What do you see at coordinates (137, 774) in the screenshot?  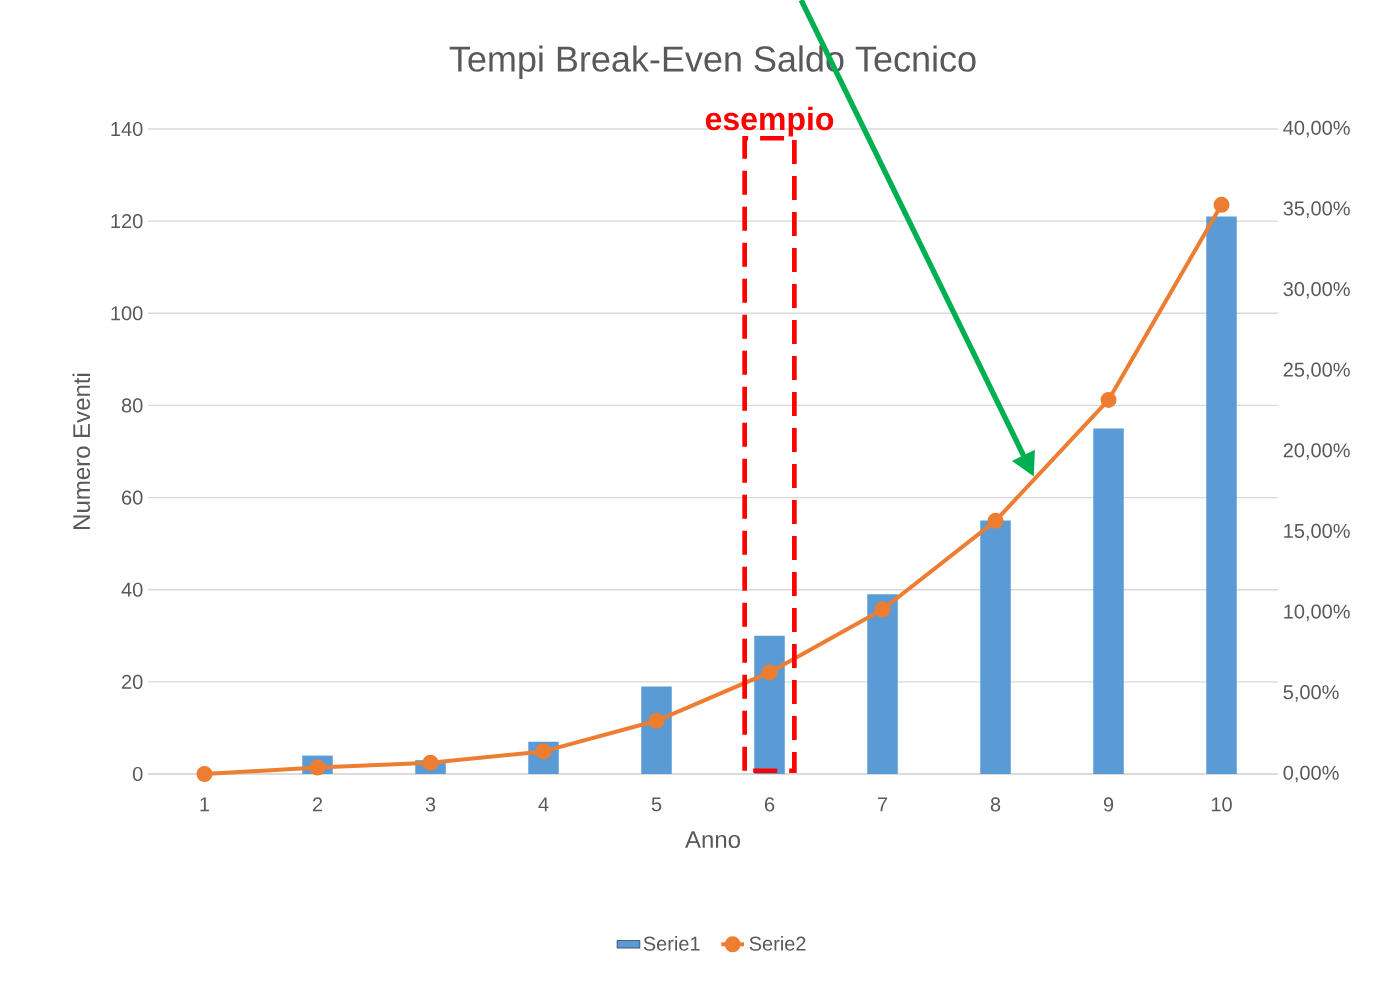 I see `y-tick-label: 0` at bounding box center [137, 774].